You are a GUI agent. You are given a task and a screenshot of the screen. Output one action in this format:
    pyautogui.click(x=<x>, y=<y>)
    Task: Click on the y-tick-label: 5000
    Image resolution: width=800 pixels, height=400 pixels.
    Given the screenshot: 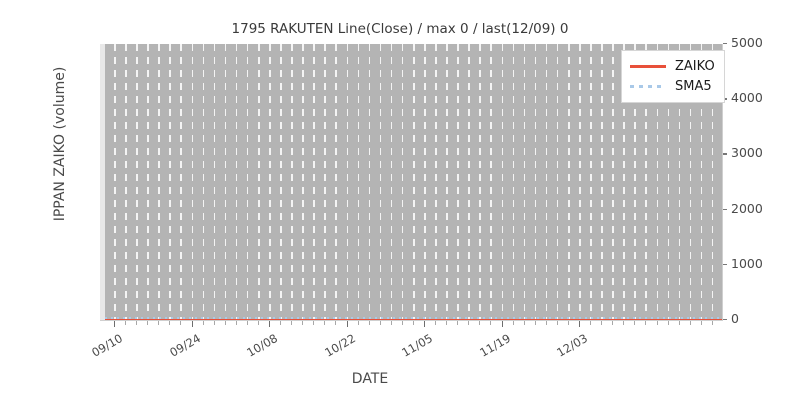 What is the action you would take?
    pyautogui.click(x=747, y=42)
    